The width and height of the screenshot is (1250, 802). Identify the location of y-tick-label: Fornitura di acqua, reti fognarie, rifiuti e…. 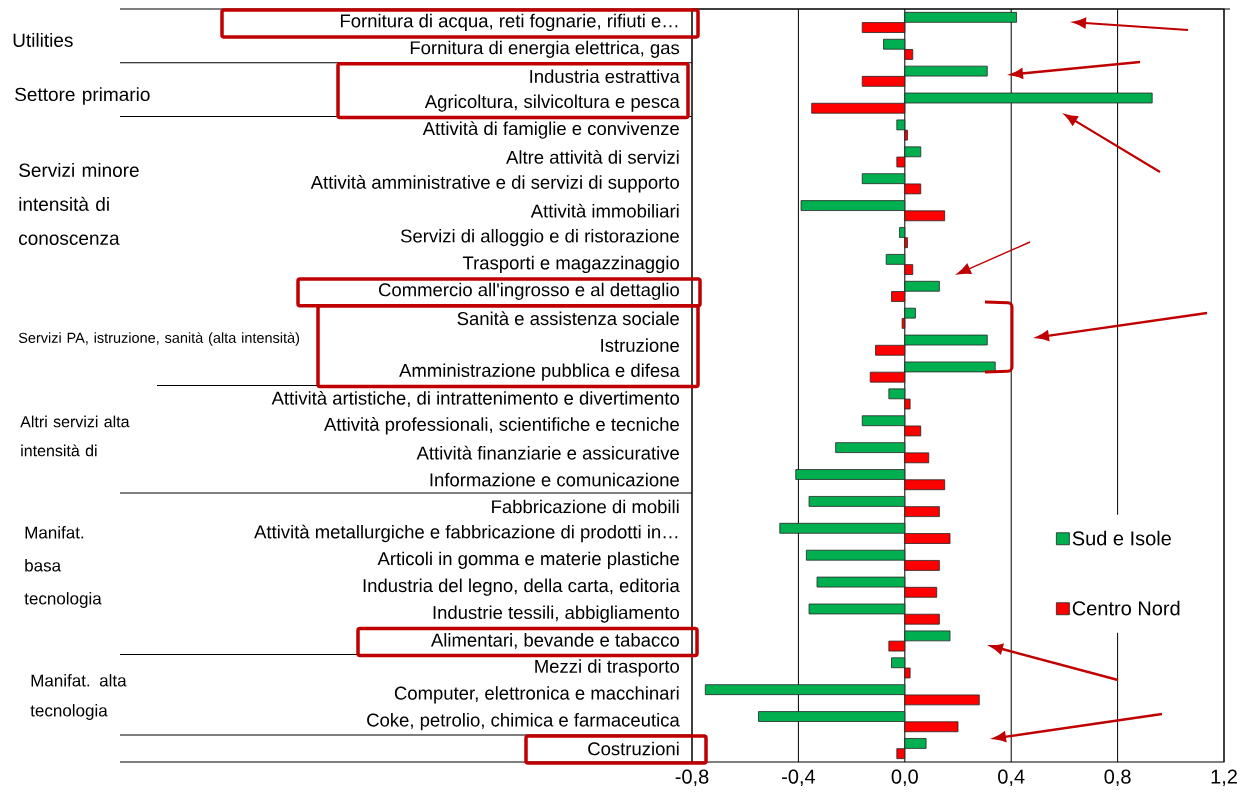
(509, 22).